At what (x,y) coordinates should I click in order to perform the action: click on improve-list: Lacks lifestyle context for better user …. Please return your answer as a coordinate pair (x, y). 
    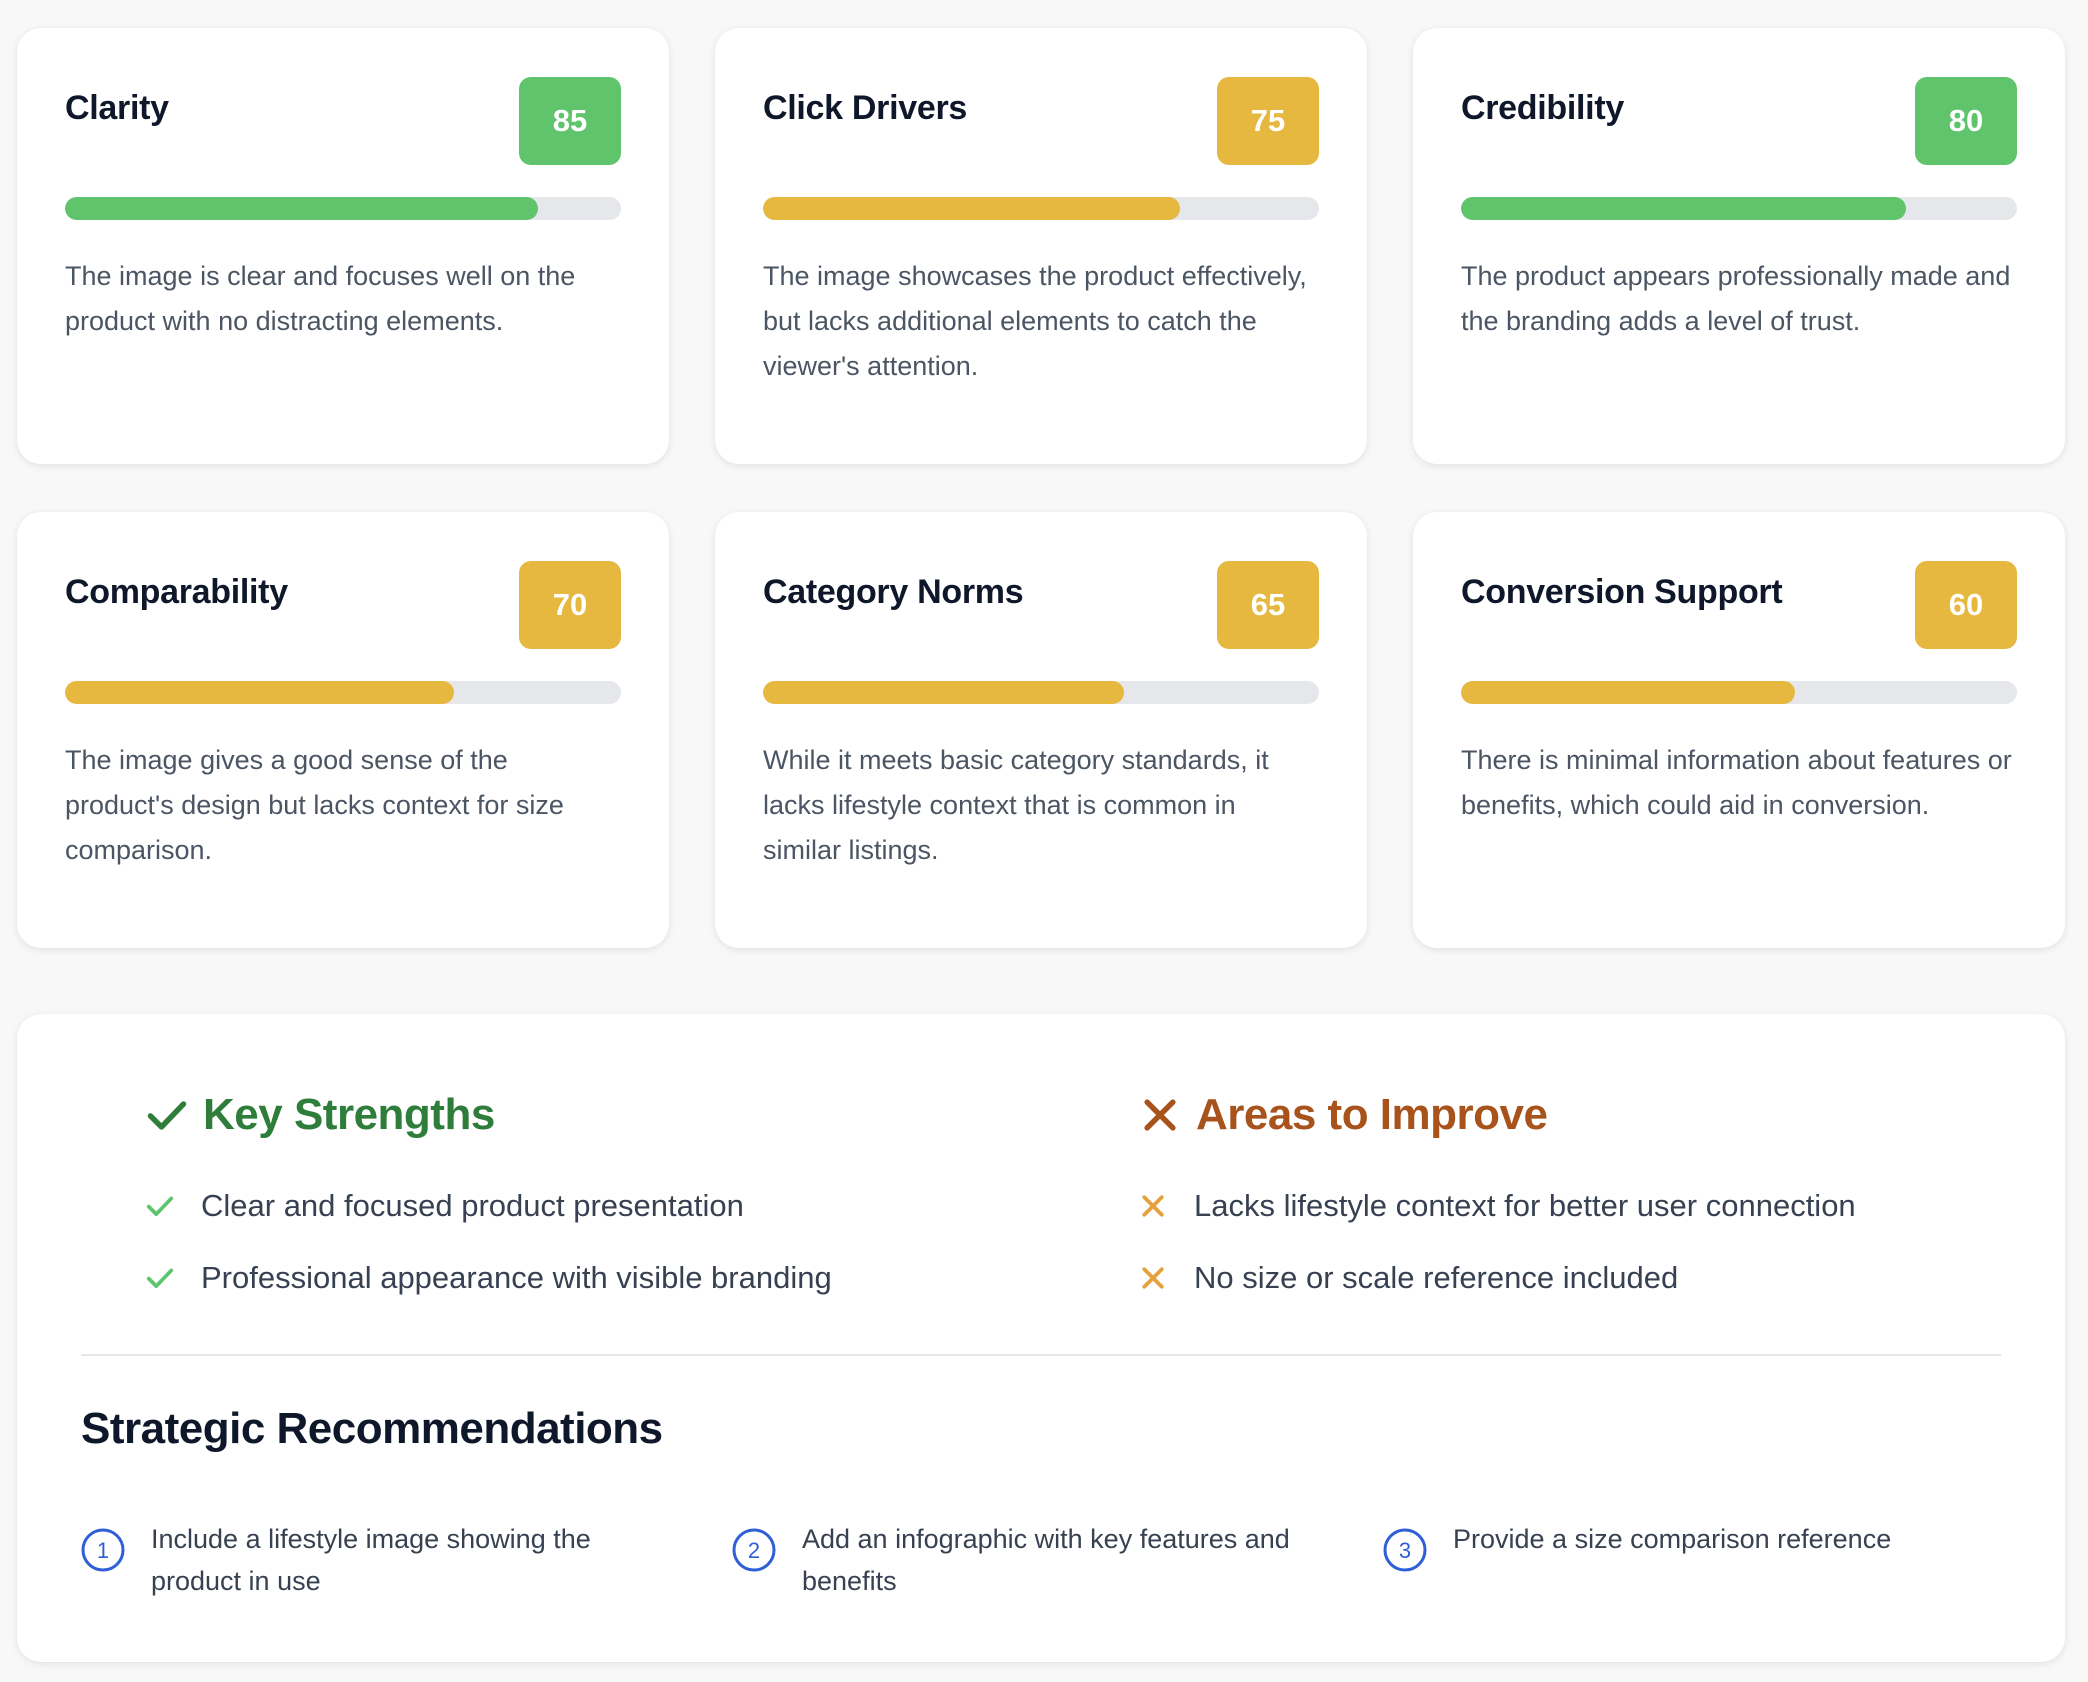
    Looking at the image, I should click on (1497, 1242).